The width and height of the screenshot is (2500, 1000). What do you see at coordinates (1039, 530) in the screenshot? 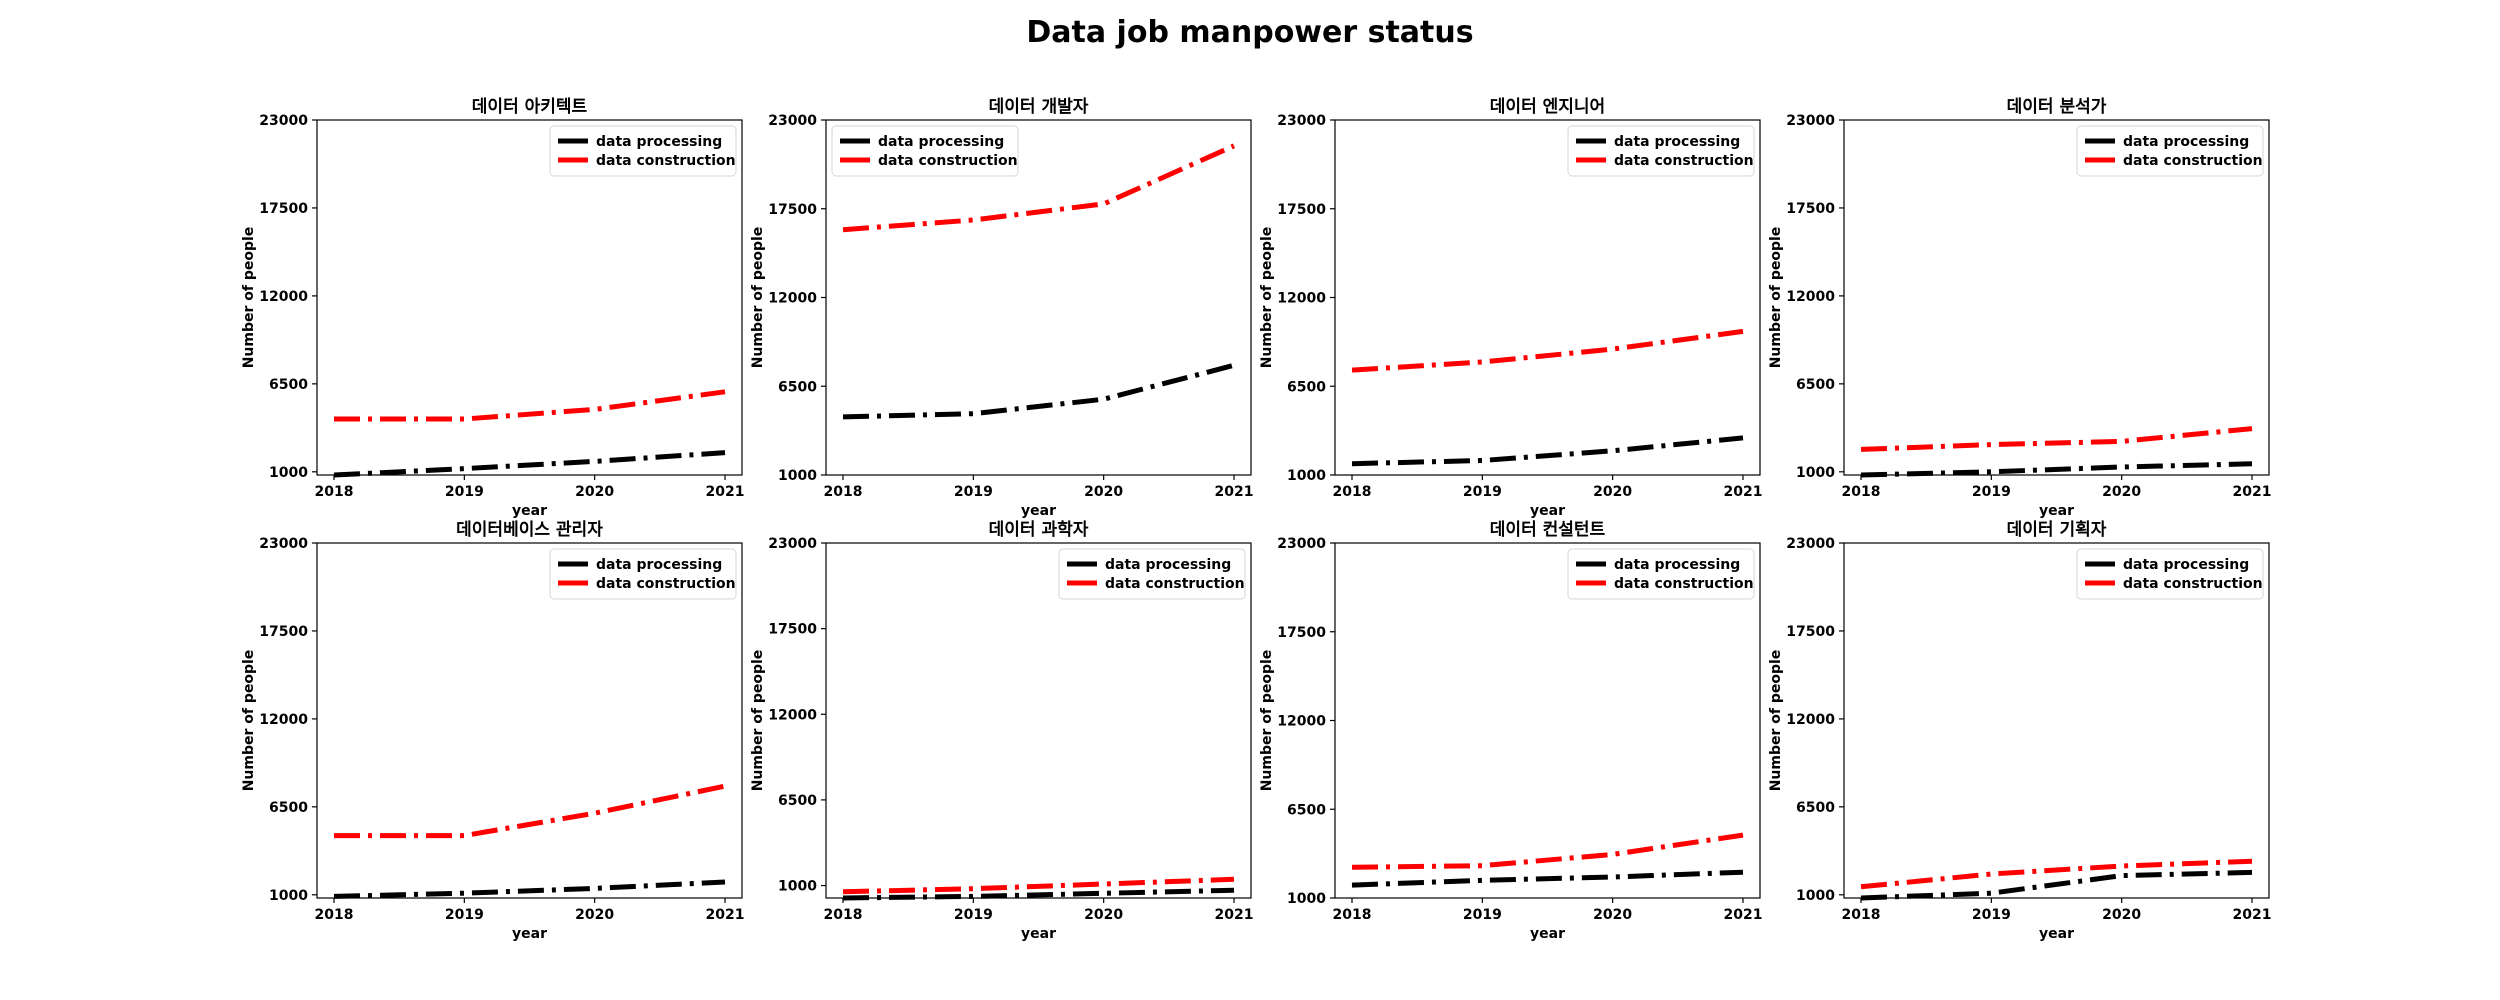
I see `subplot-title: 데이터 과학자` at bounding box center [1039, 530].